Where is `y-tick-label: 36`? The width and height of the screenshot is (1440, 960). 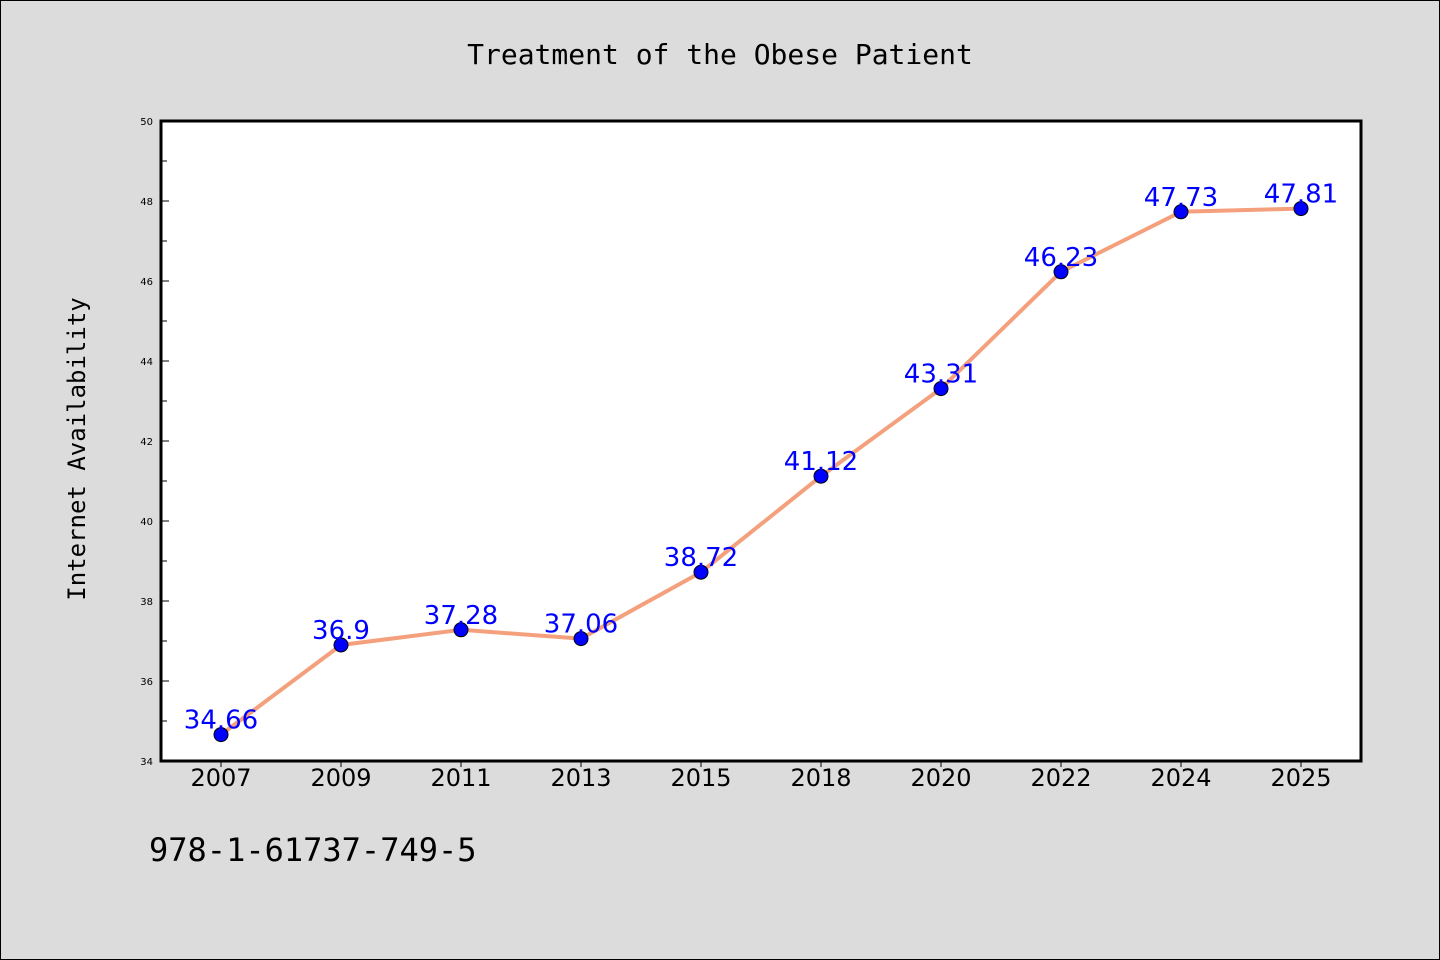
y-tick-label: 36 is located at coordinates (146, 682).